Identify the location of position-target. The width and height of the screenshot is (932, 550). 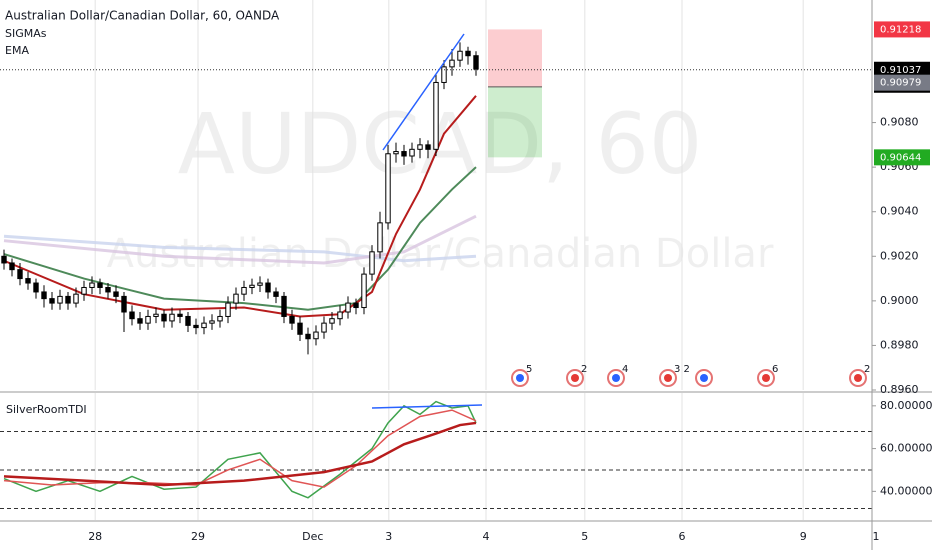
(515, 122).